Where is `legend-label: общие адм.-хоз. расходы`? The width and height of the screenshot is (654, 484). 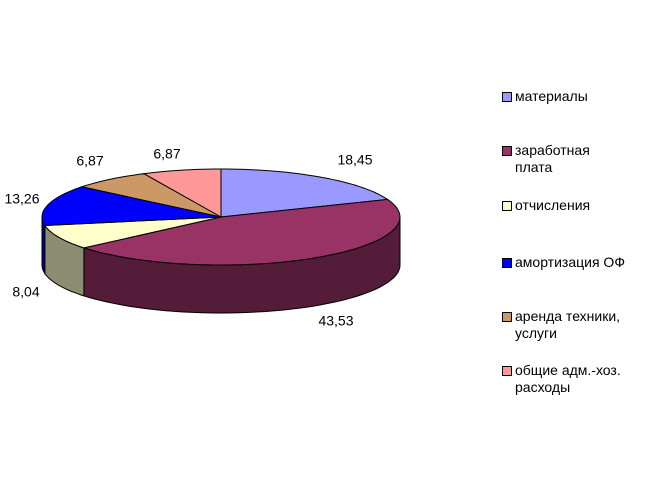
legend-label: общие адм.-хоз. расходы is located at coordinates (568, 378).